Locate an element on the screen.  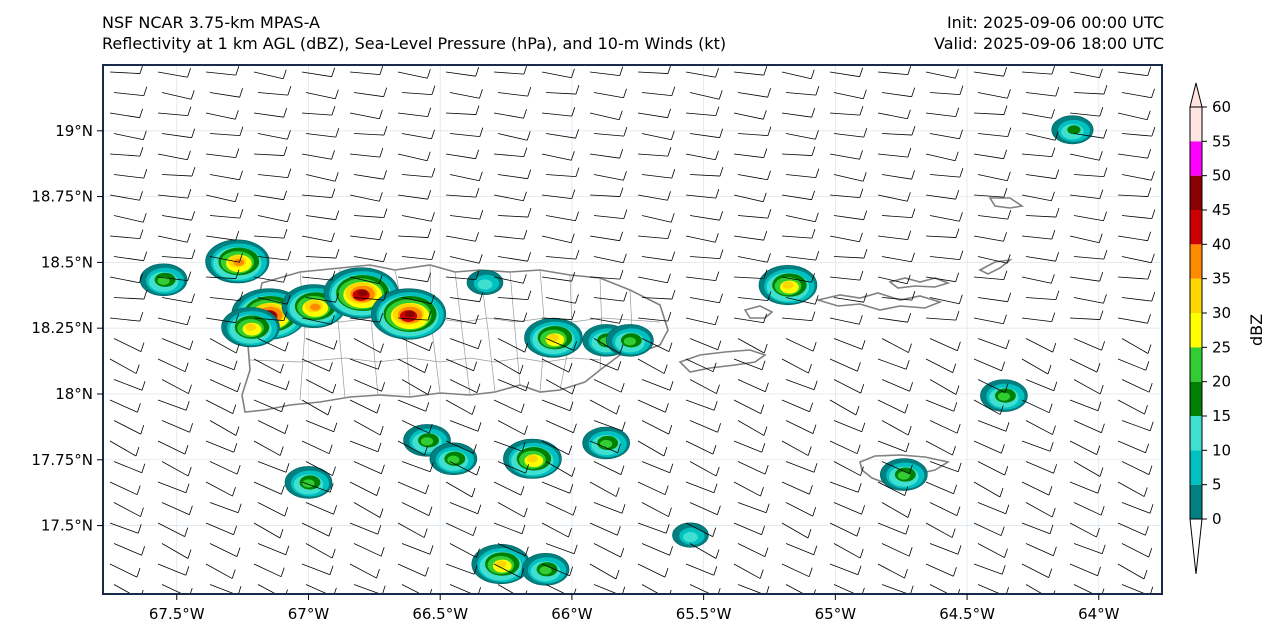
colorbar-tick-label: 20 is located at coordinates (1221, 382).